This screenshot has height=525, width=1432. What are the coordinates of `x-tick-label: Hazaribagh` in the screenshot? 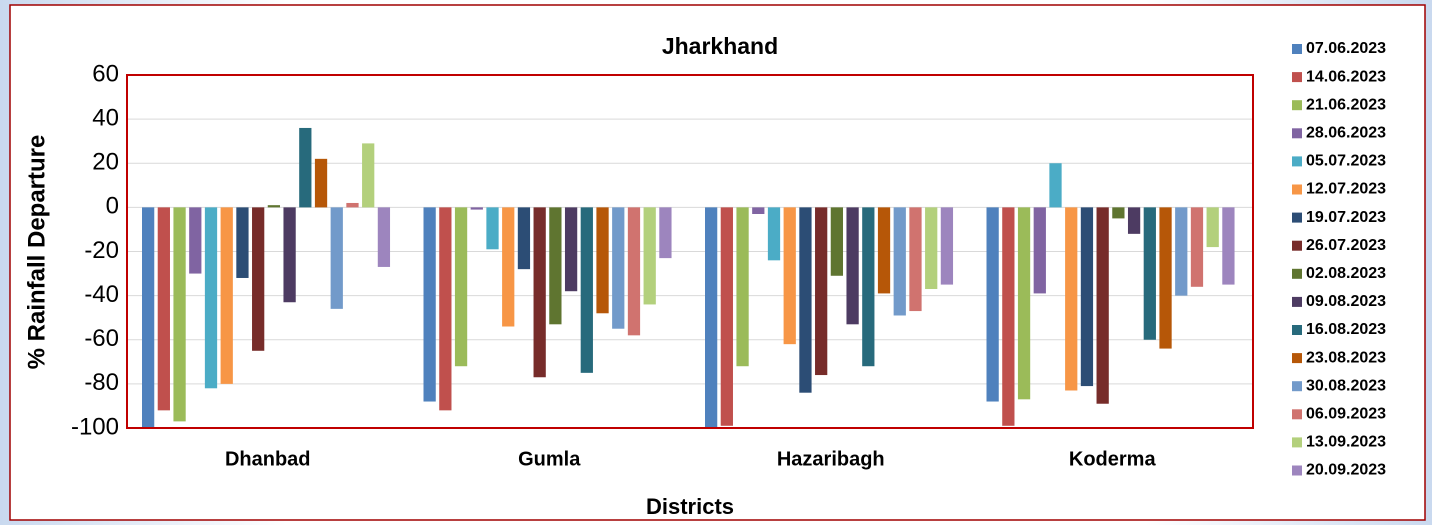 It's located at (831, 459).